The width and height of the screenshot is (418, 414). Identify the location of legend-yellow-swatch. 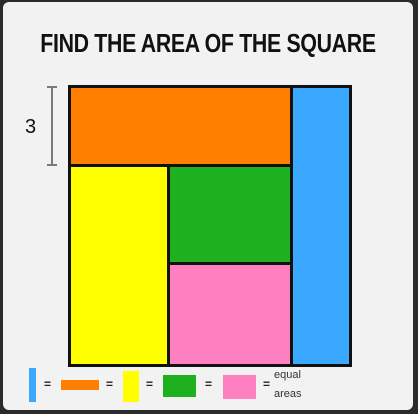
(131, 386).